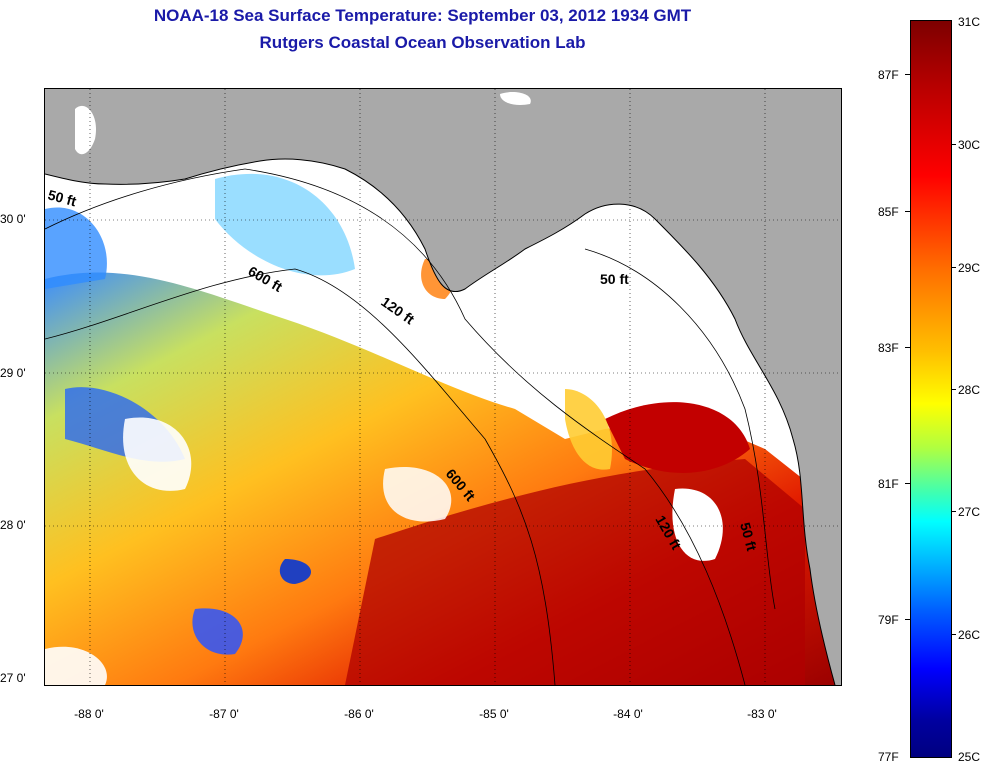 The height and width of the screenshot is (770, 992). What do you see at coordinates (13, 373) in the screenshot?
I see `lat-tick-label: 29 0'` at bounding box center [13, 373].